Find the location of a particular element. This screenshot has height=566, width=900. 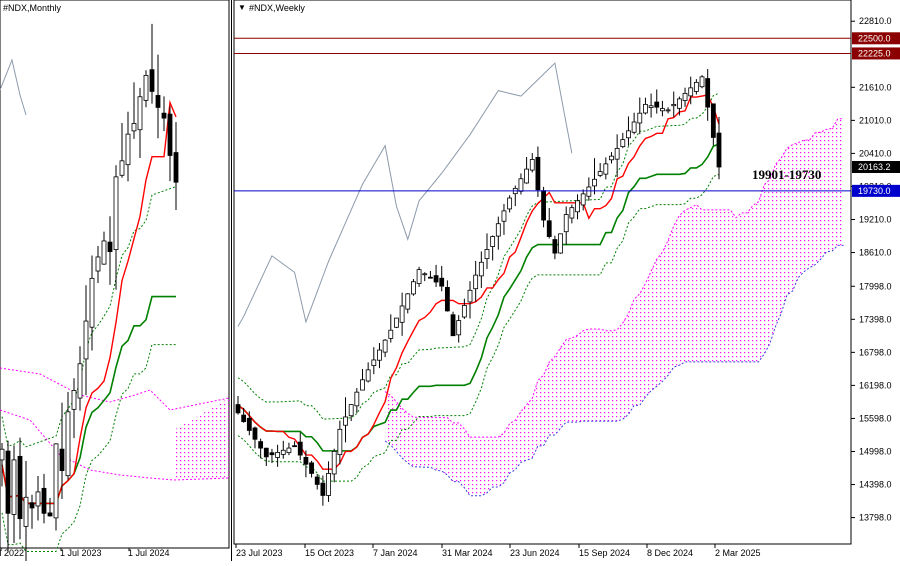

time-tick-label: 15 Oct 2023 is located at coordinates (329, 553).